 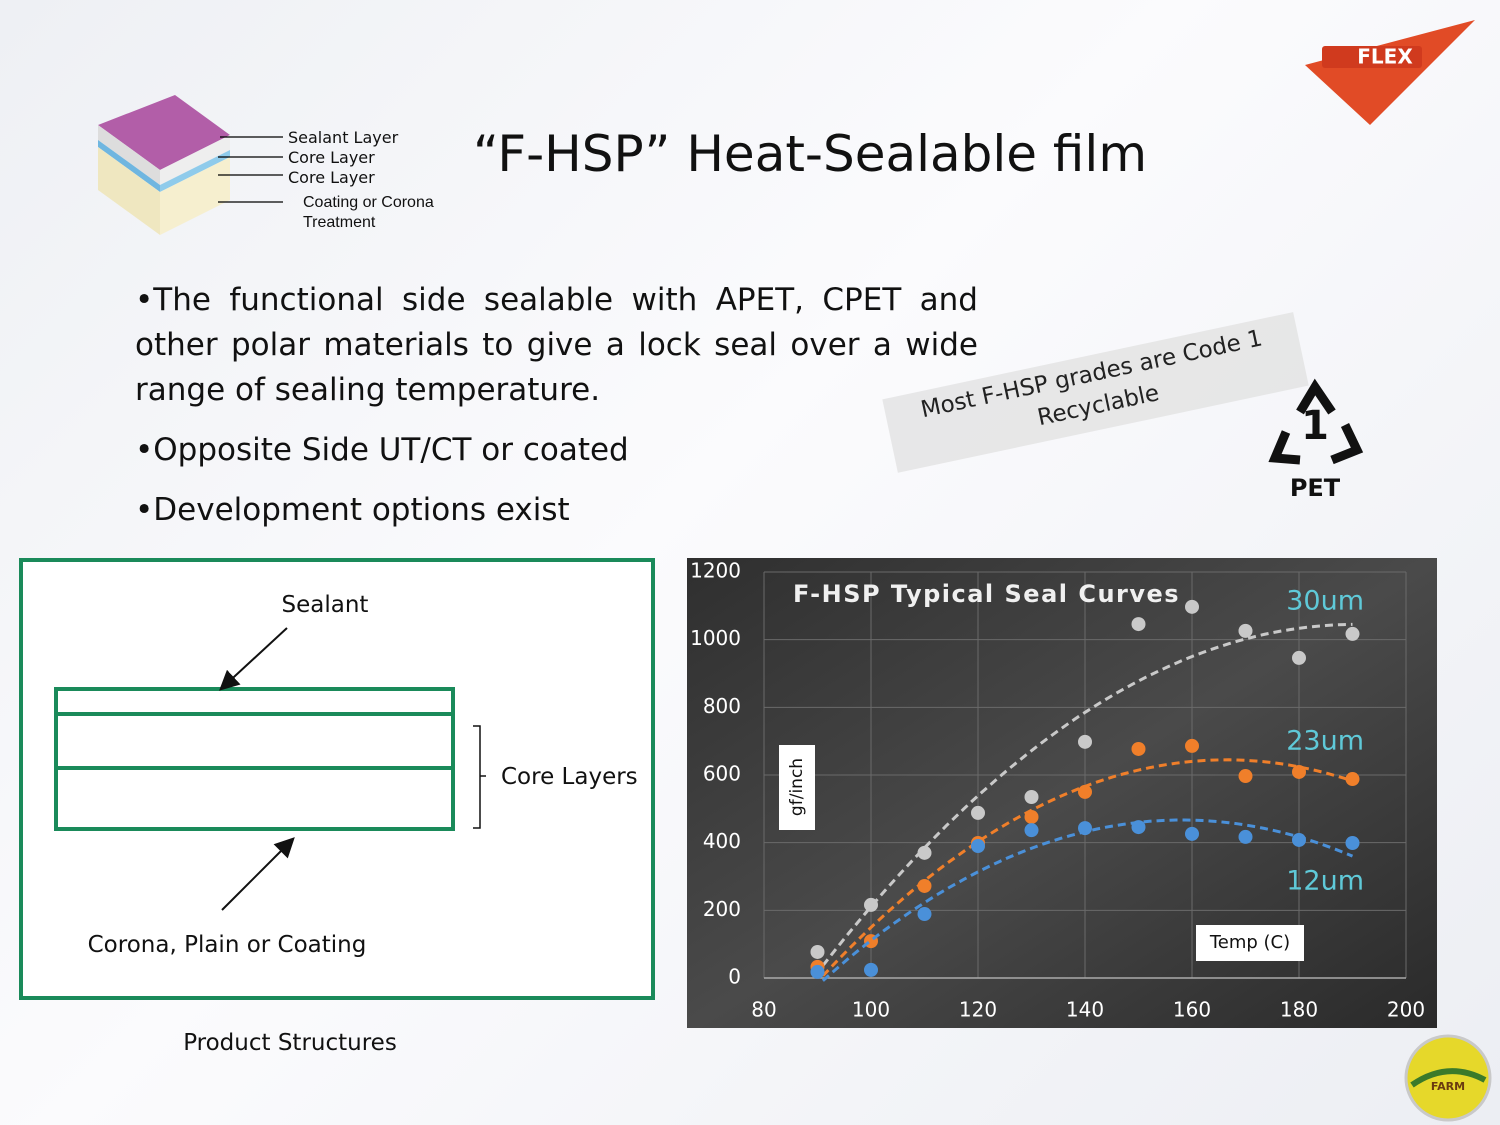 What do you see at coordinates (722, 774) in the screenshot?
I see `y-tick-label: 600` at bounding box center [722, 774].